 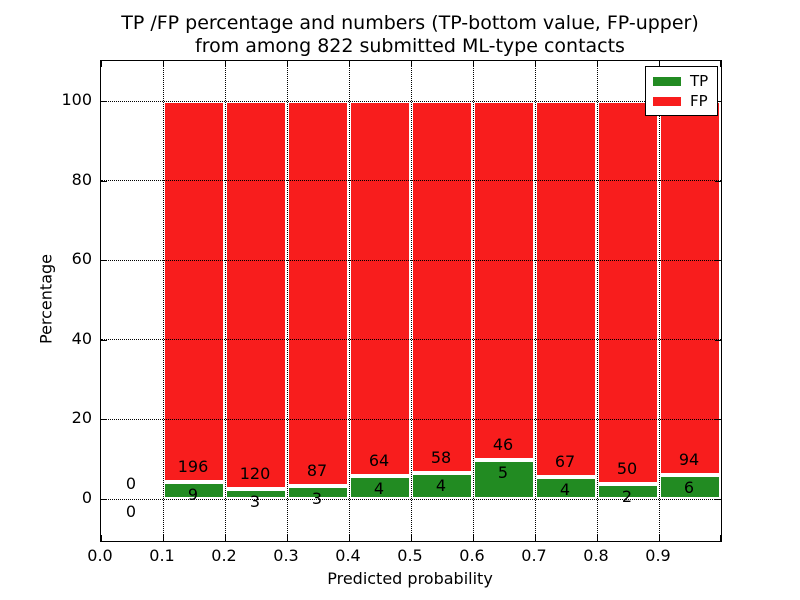 What do you see at coordinates (410, 555) in the screenshot?
I see `x-tick-label: 0.5` at bounding box center [410, 555].